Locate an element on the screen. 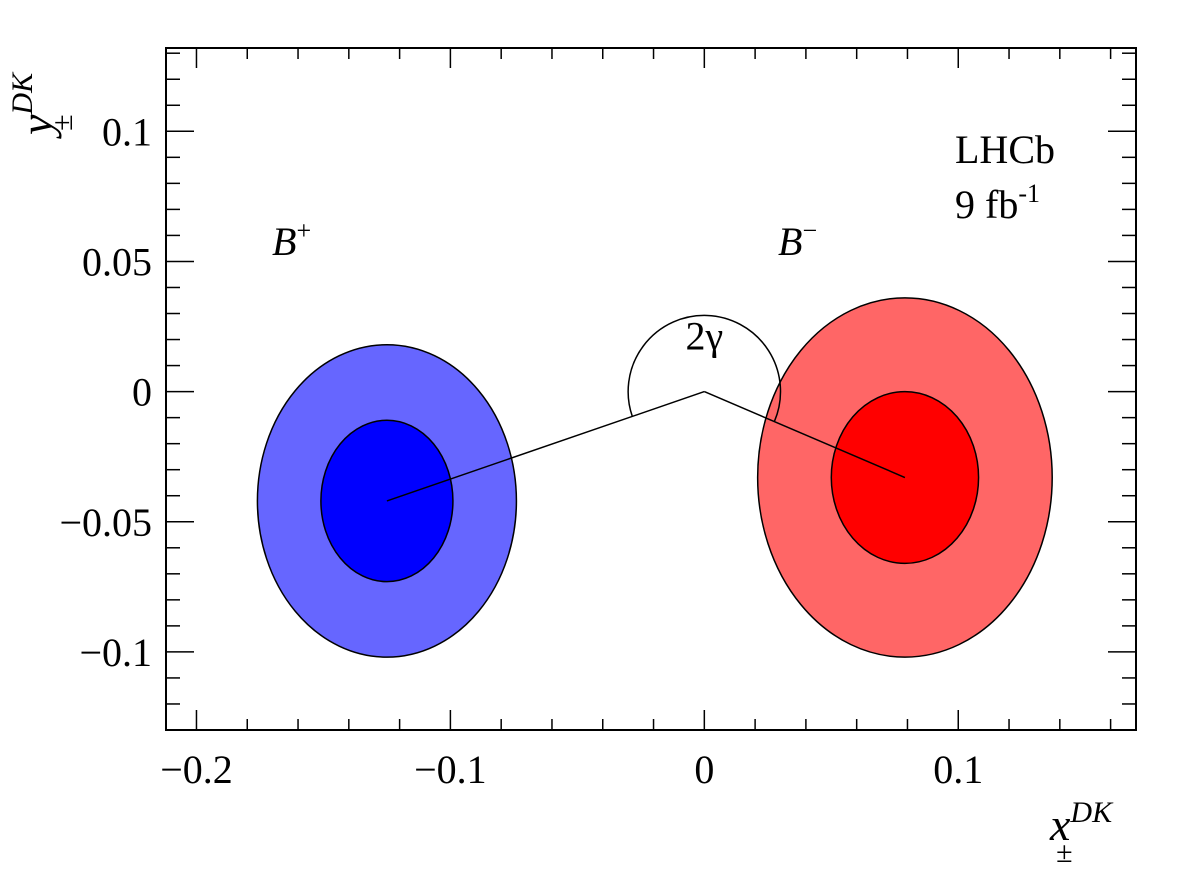 The width and height of the screenshot is (1196, 872). bplus-label: B+ is located at coordinates (291, 240).